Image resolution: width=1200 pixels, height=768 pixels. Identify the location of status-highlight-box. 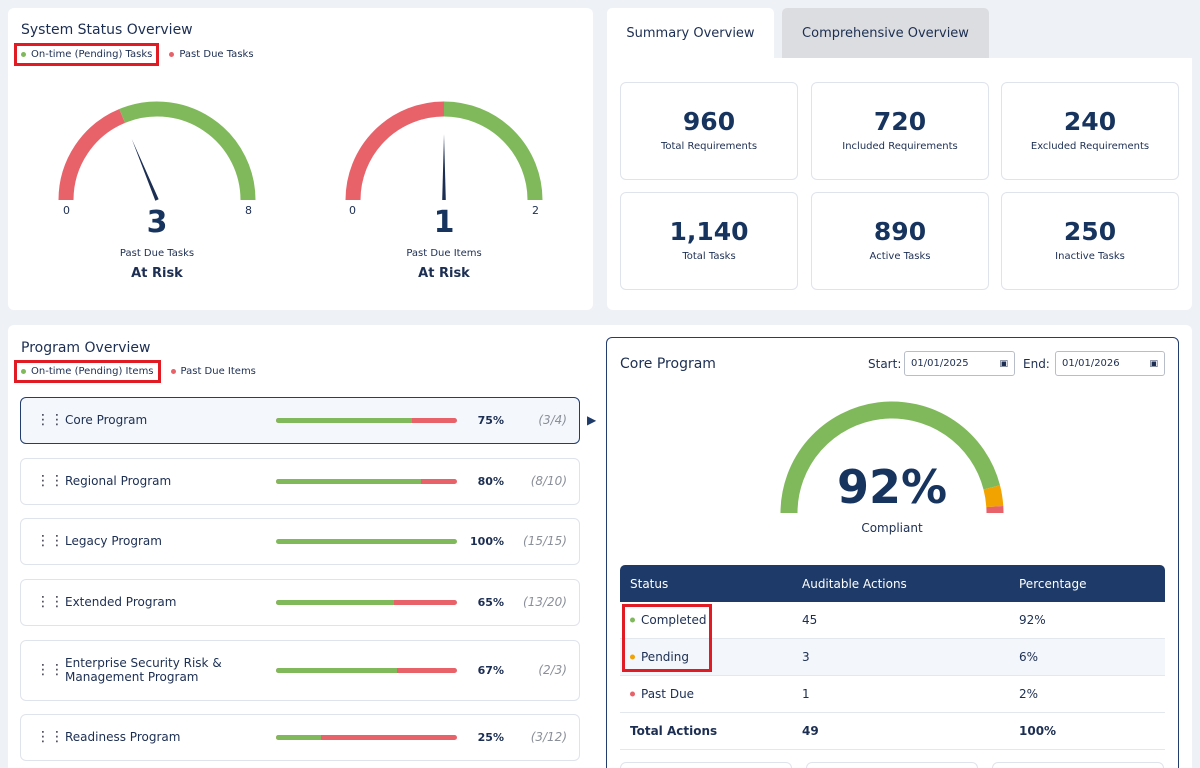
(667, 638).